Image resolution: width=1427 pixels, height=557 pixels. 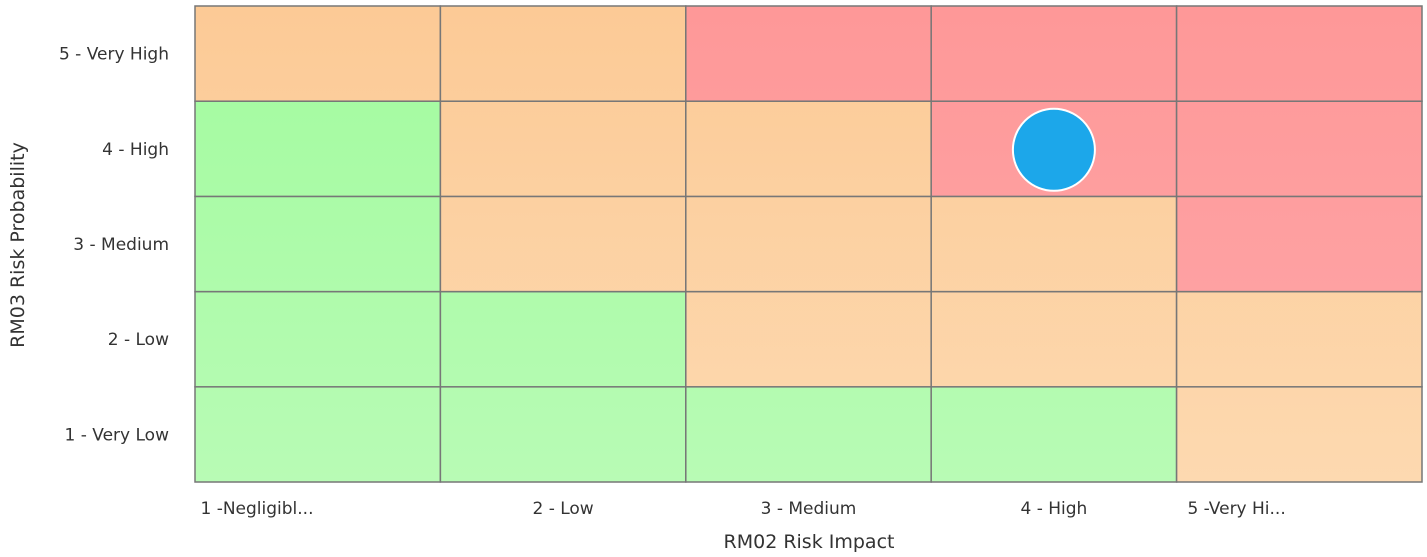 I want to click on risk-point-marker, so click(x=1053, y=149).